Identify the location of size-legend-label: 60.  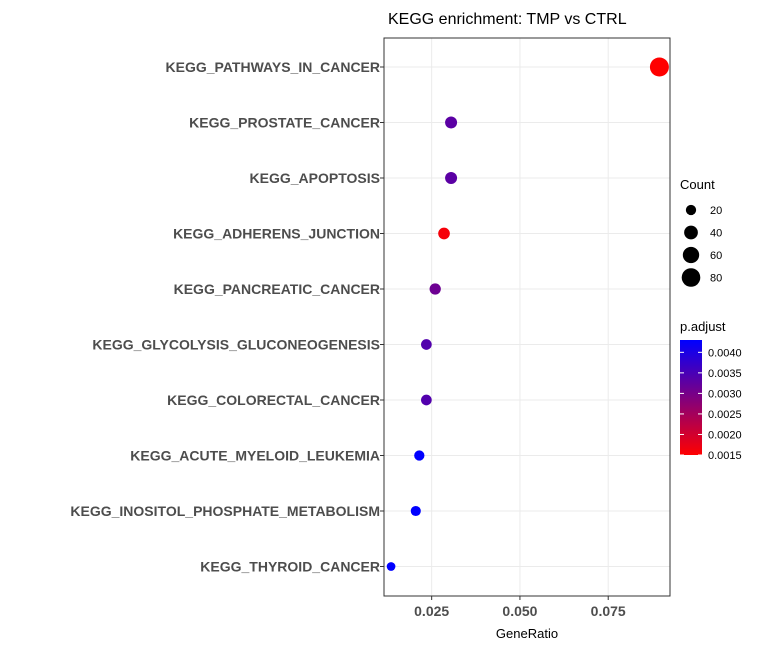
(716, 256).